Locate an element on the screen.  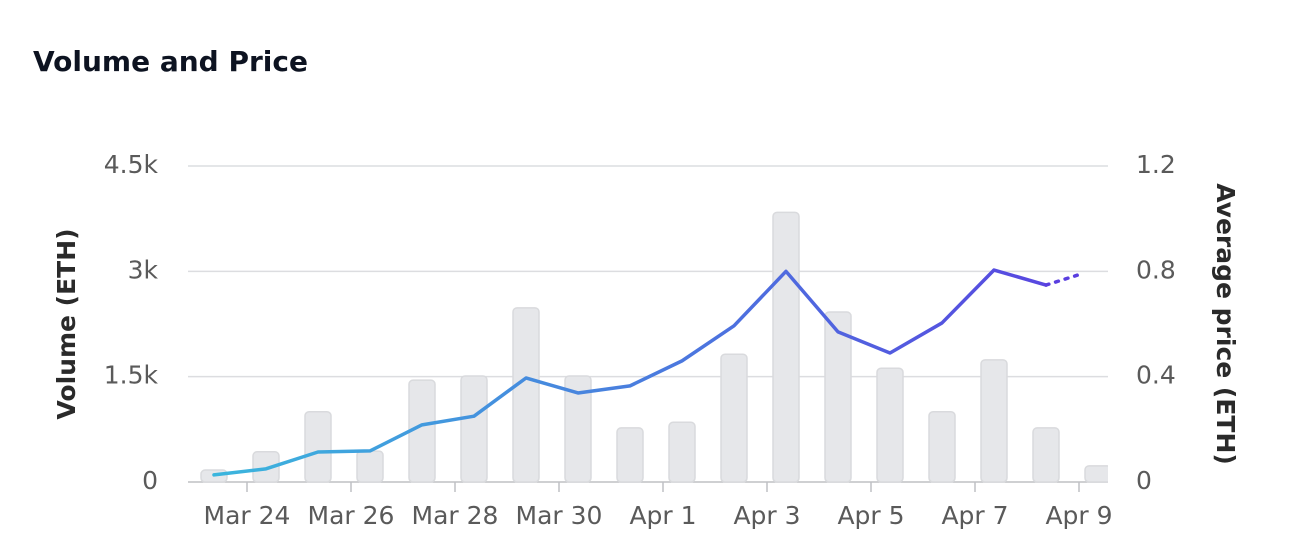
y2-tick-label: 0.8 is located at coordinates (1156, 269).